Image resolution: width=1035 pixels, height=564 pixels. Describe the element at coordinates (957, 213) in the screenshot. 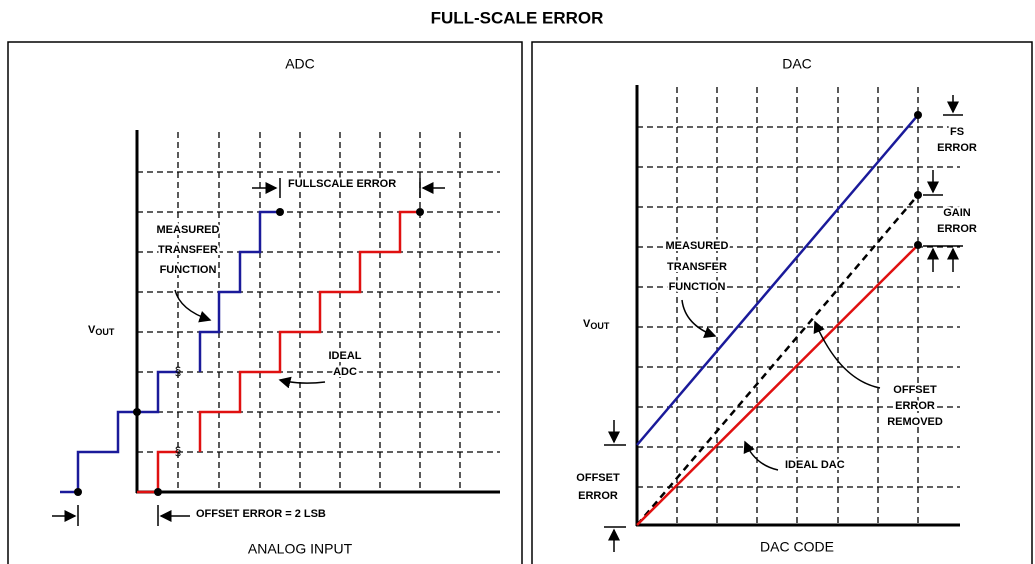

I see `gain-label: GAIN` at that location.